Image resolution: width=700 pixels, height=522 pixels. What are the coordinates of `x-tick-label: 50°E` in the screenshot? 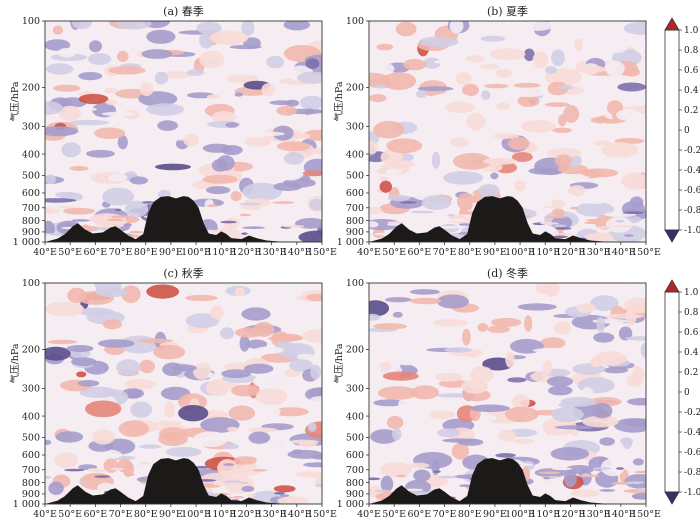 It's located at (394, 252).